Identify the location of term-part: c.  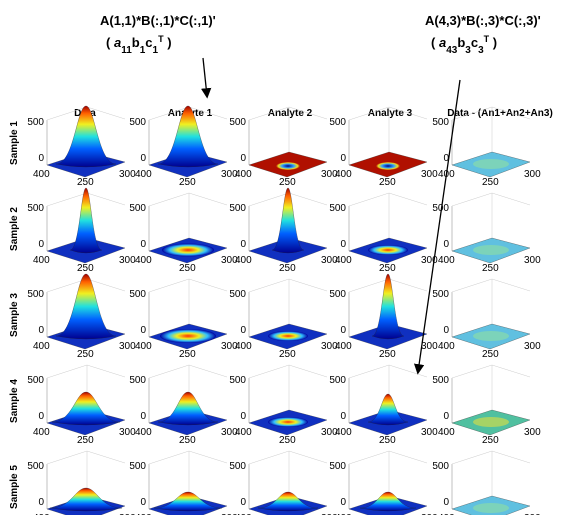
(148, 42).